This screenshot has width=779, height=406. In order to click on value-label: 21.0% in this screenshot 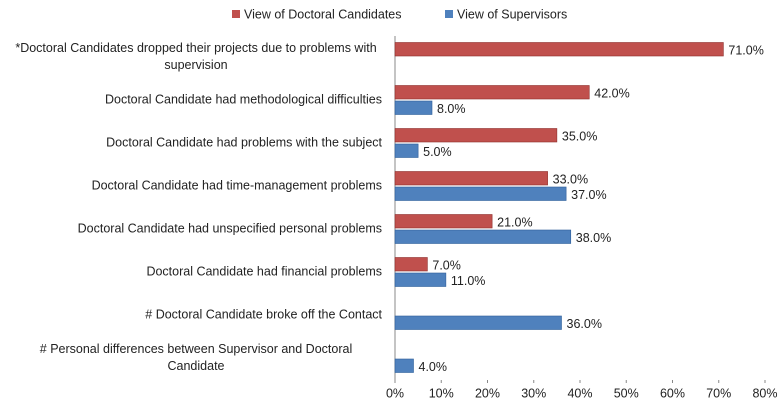, I will do `click(514, 223)`.